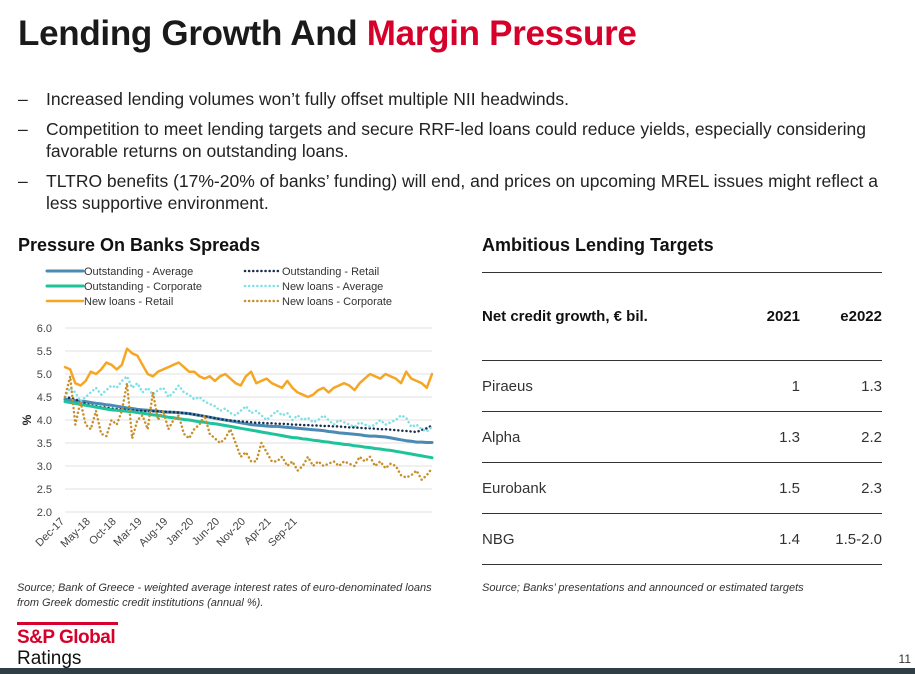 The width and height of the screenshot is (915, 674). I want to click on bank-name: NBG, so click(601, 539).